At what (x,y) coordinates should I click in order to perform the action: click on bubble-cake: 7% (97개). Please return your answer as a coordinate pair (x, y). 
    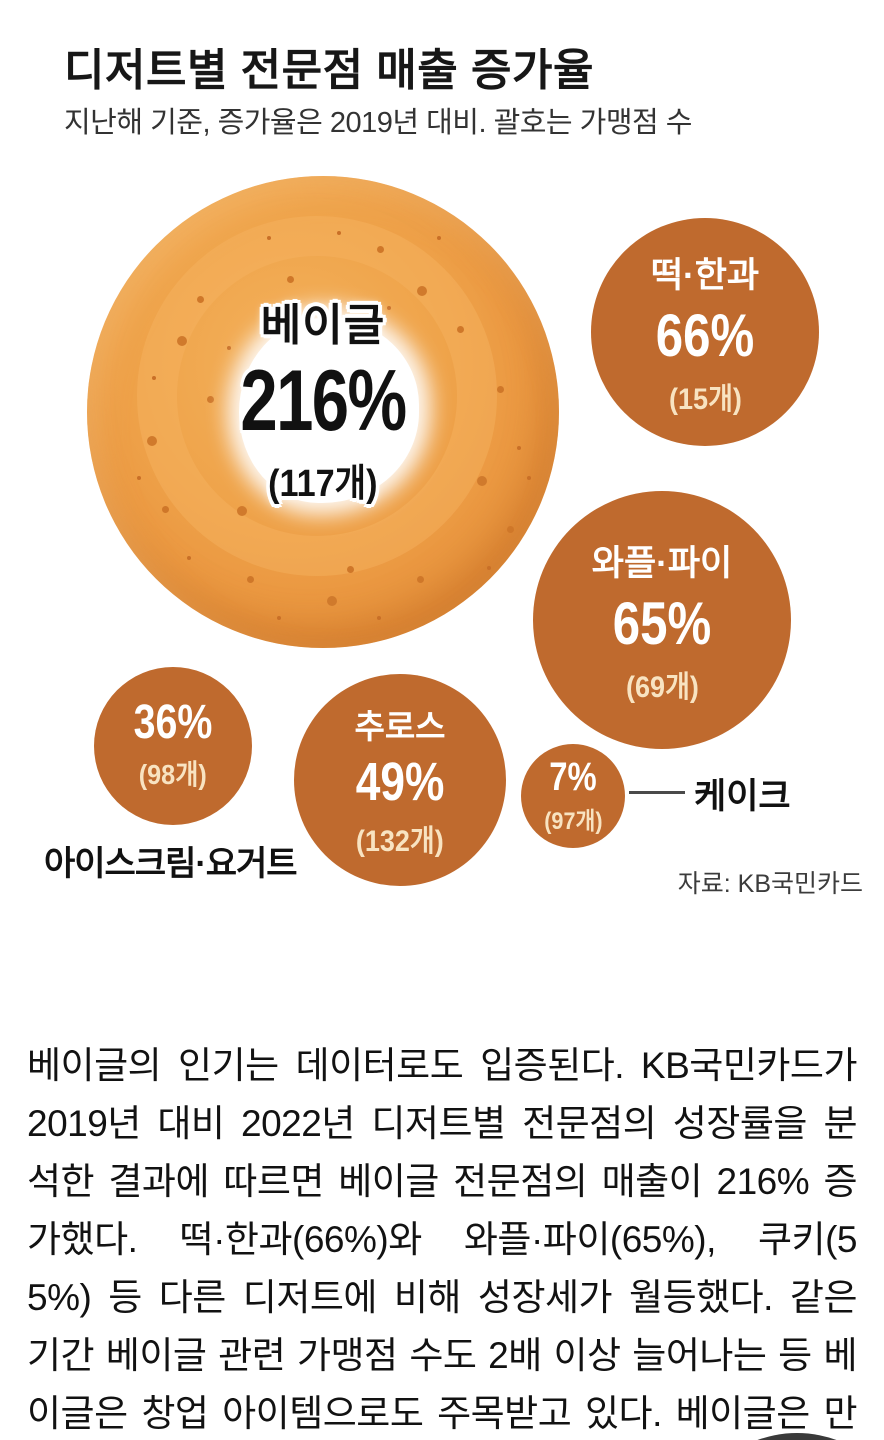
    Looking at the image, I should click on (573, 796).